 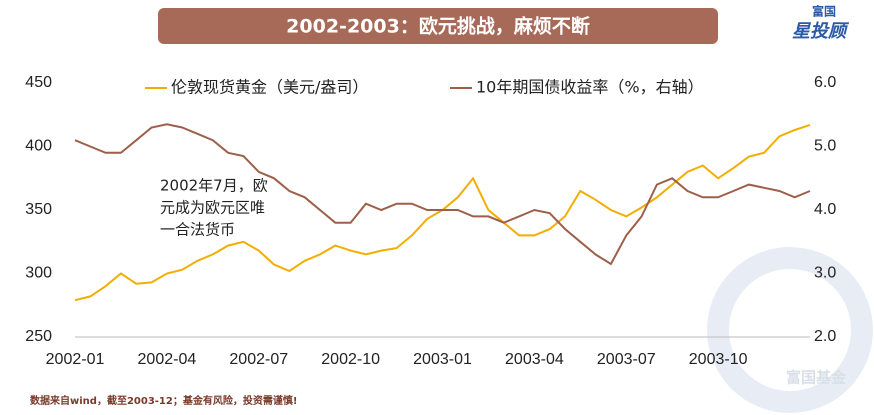 I want to click on y2-tick-label: 4.0, so click(x=825, y=209).